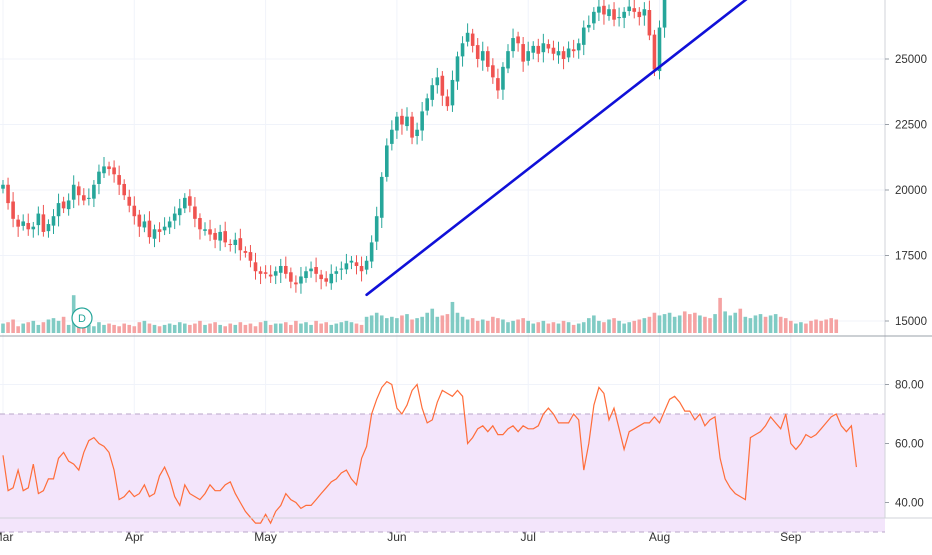  I want to click on price-tick-label: 20000, so click(911, 191).